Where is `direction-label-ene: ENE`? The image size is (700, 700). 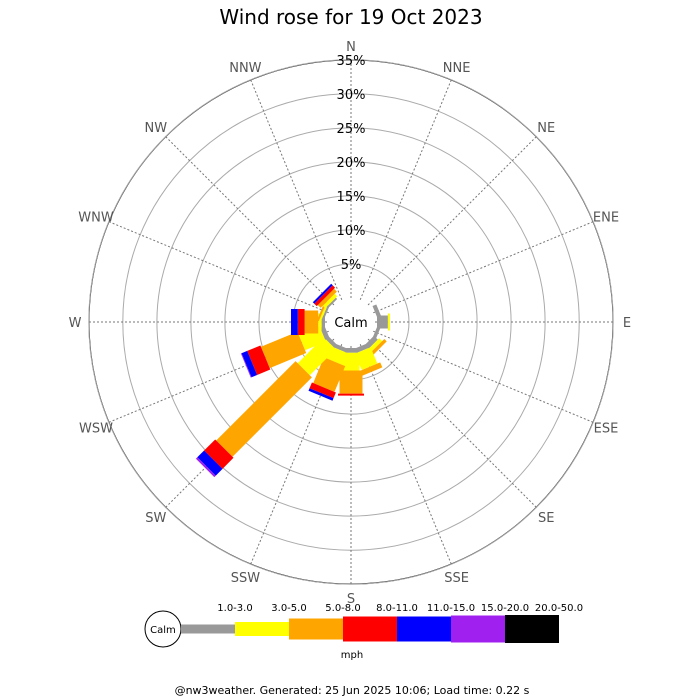 direction-label-ene: ENE is located at coordinates (606, 217).